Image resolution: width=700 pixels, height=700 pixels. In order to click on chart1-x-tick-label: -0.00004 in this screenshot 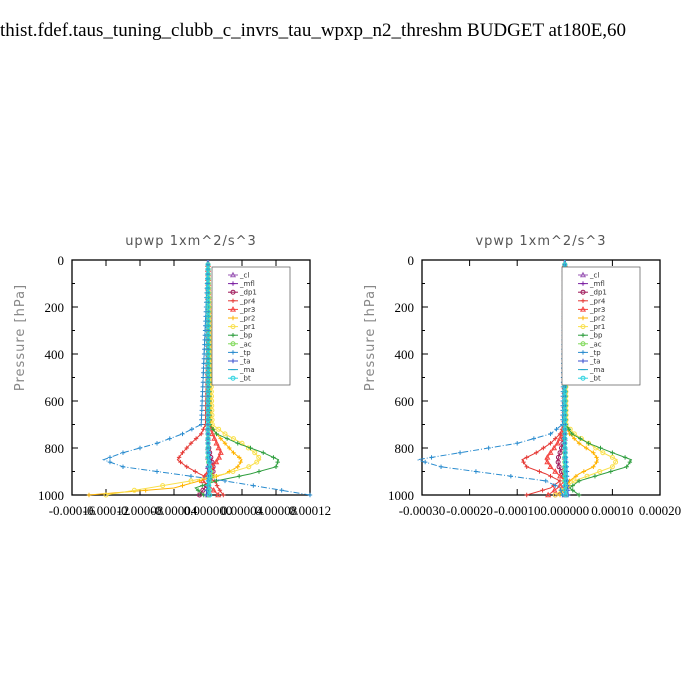, I will do `click(174, 510)`.